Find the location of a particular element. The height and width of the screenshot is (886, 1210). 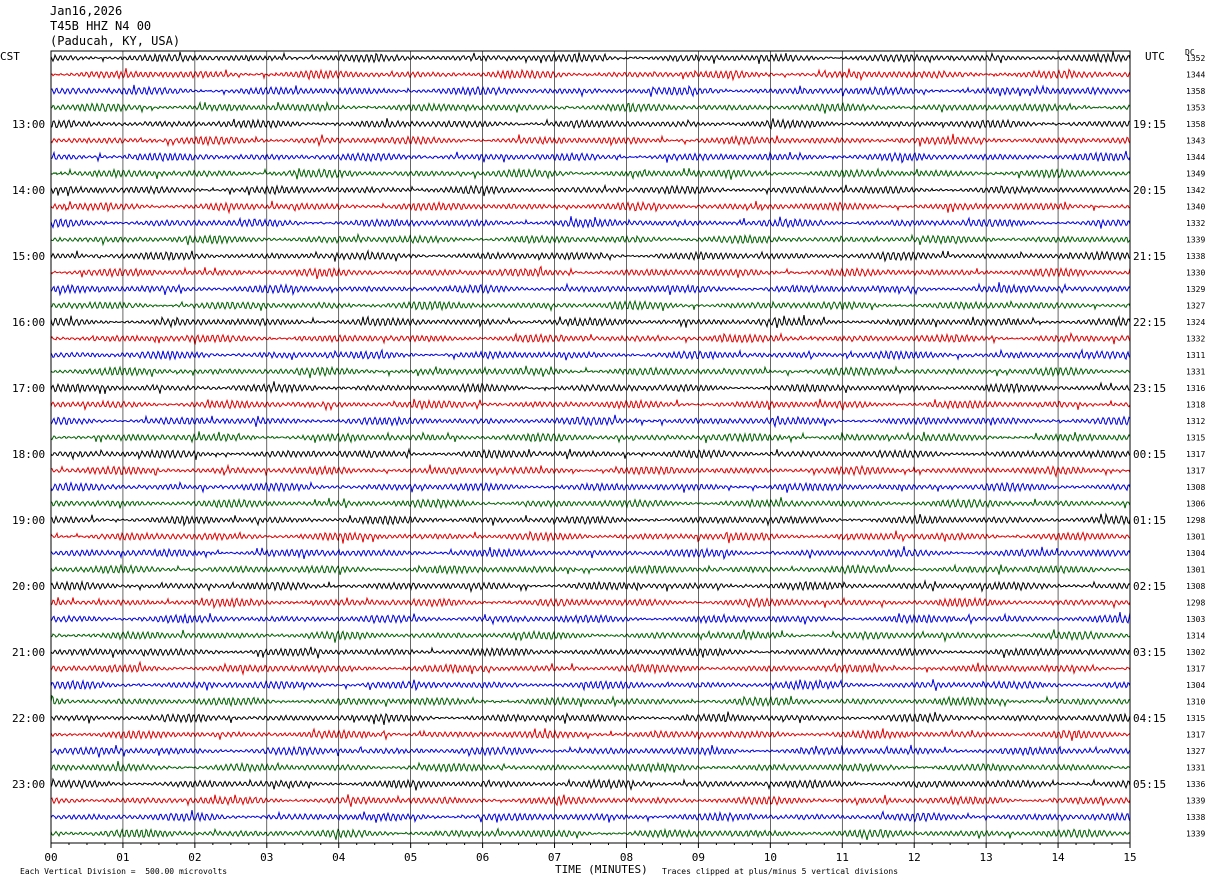

utc-hour-label: 19:15 is located at coordinates (1149, 124).